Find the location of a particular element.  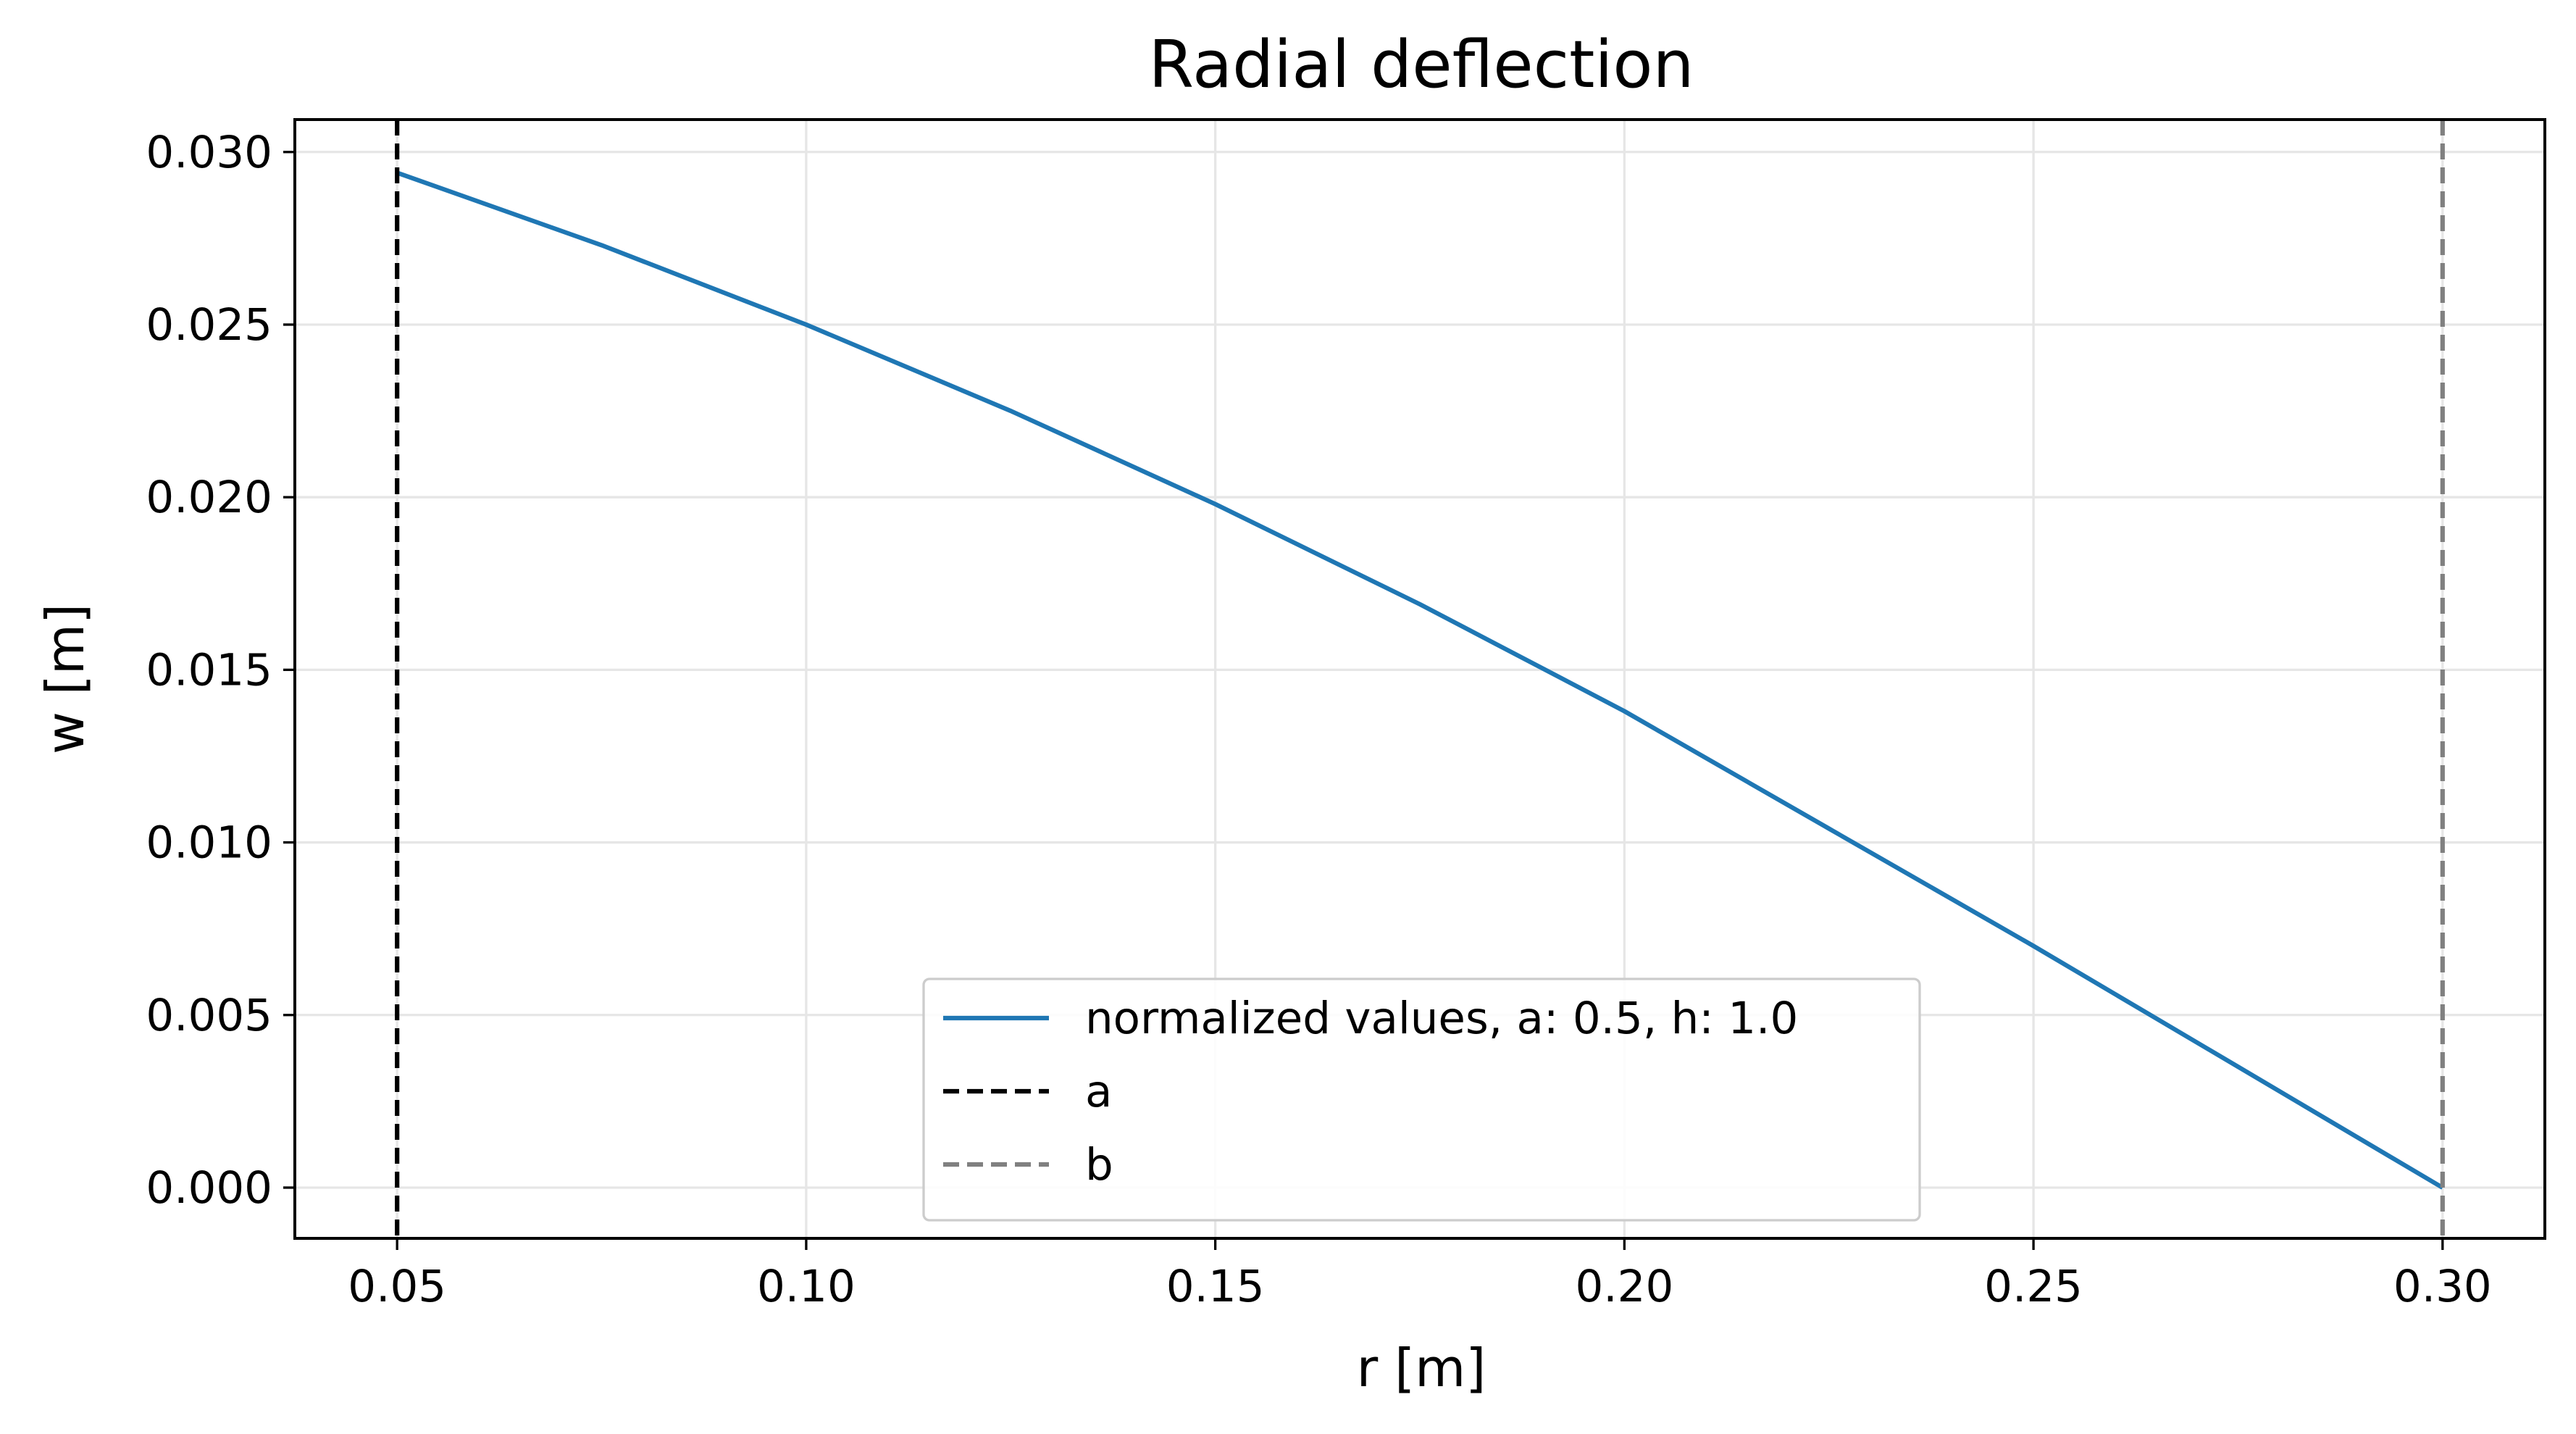

x-tick-label: 0.15 is located at coordinates (1215, 1286).